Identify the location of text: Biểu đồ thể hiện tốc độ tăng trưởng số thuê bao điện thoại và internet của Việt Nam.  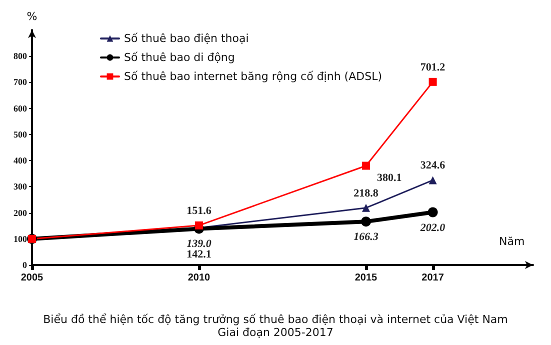
(275, 319).